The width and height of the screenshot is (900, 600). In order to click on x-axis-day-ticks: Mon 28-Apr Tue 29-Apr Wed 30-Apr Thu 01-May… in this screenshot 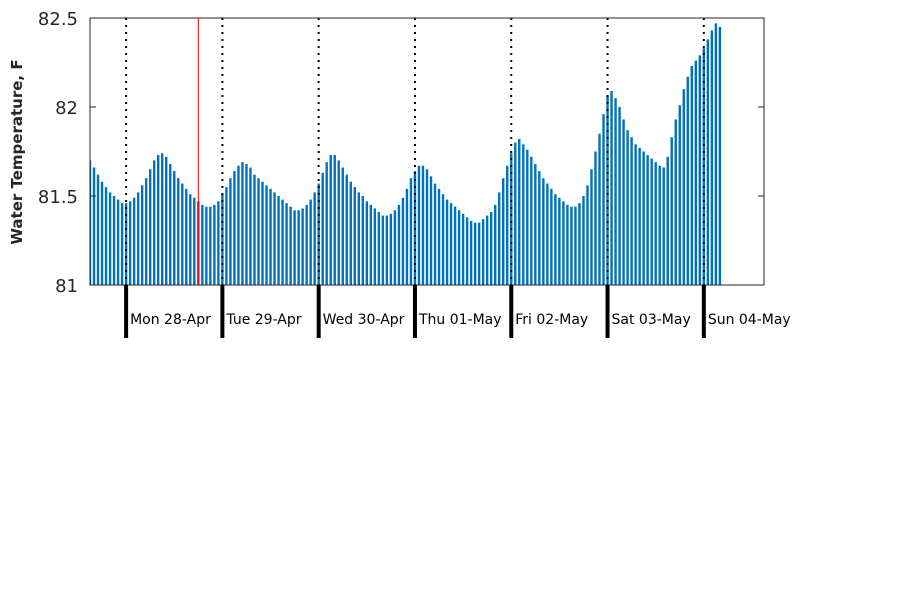, I will do `click(457, 311)`.